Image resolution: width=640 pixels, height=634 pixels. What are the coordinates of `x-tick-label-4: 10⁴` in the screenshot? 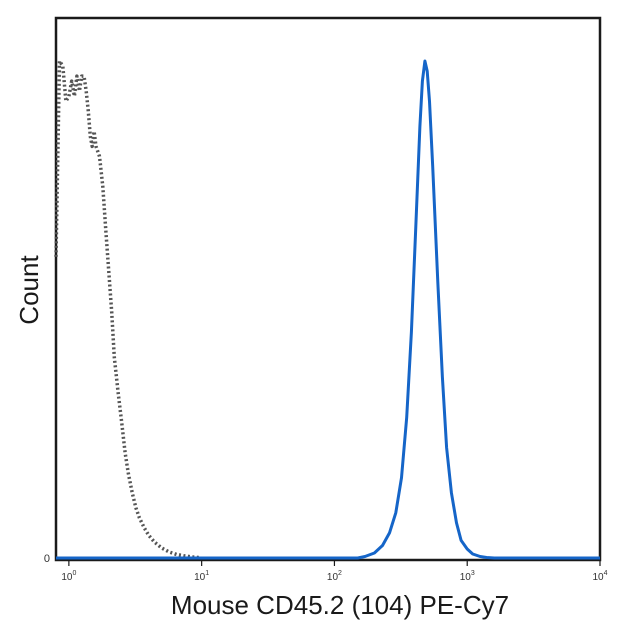 It's located at (599, 576).